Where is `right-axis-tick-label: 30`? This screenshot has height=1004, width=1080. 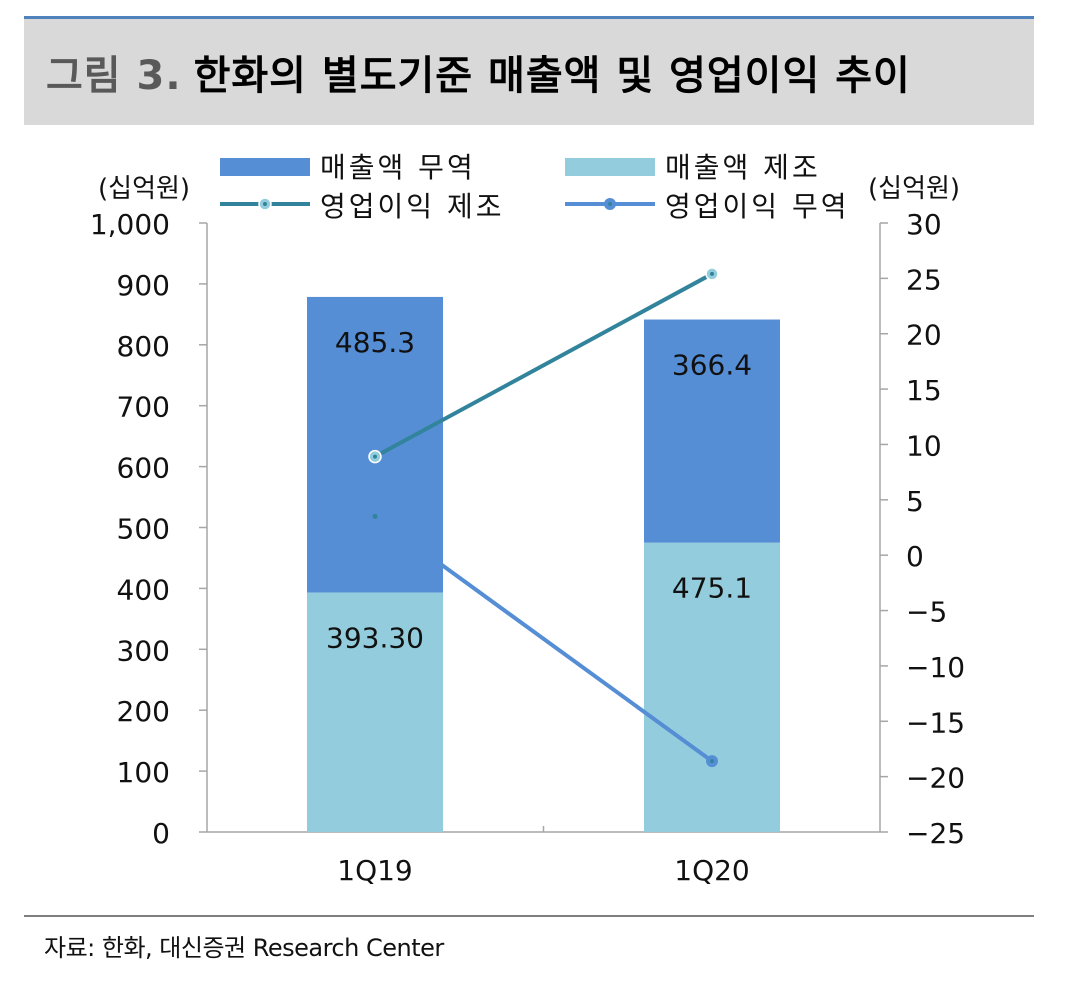
right-axis-tick-label: 30 is located at coordinates (924, 224).